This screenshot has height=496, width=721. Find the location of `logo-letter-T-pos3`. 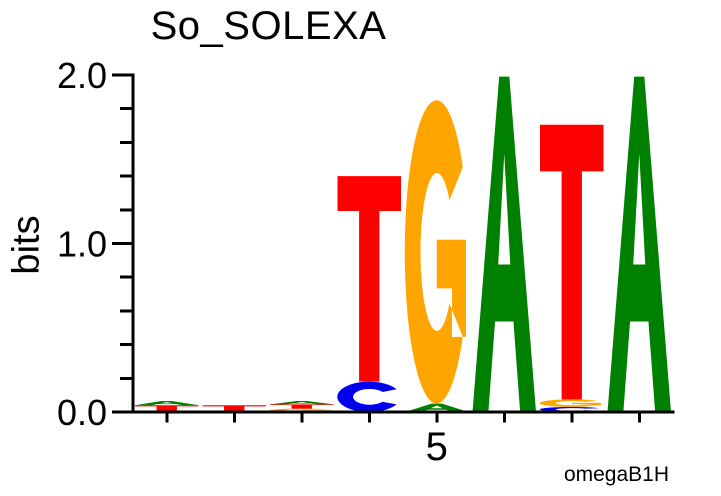

logo-letter-T-pos3 is located at coordinates (302, 406).